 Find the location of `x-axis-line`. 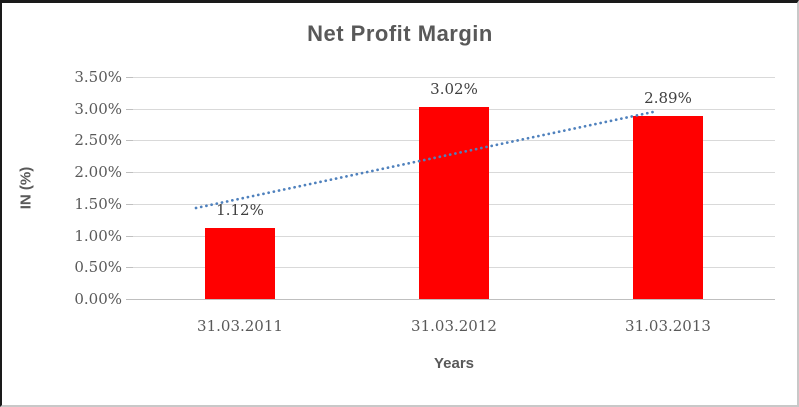

x-axis-line is located at coordinates (454, 299).